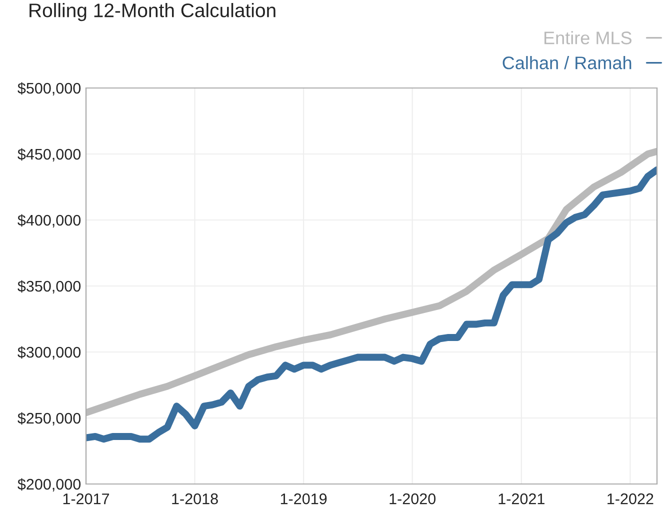 This screenshot has width=668, height=510. What do you see at coordinates (588, 37) in the screenshot?
I see `legend-label: Entire MLS` at bounding box center [588, 37].